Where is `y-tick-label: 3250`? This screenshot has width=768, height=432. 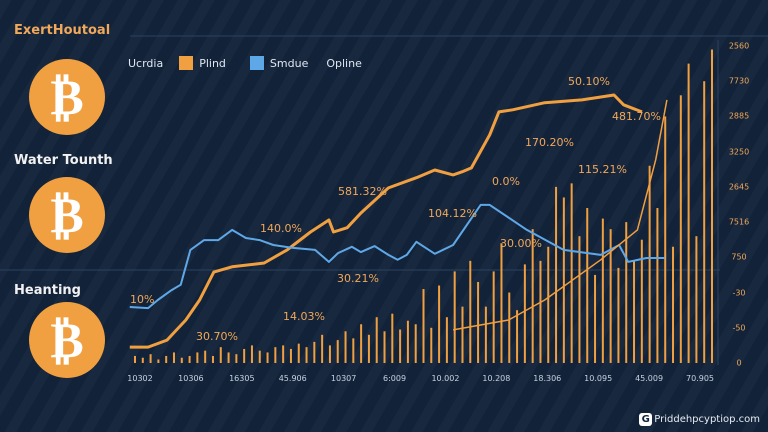
y-tick-label: 3250 is located at coordinates (739, 152).